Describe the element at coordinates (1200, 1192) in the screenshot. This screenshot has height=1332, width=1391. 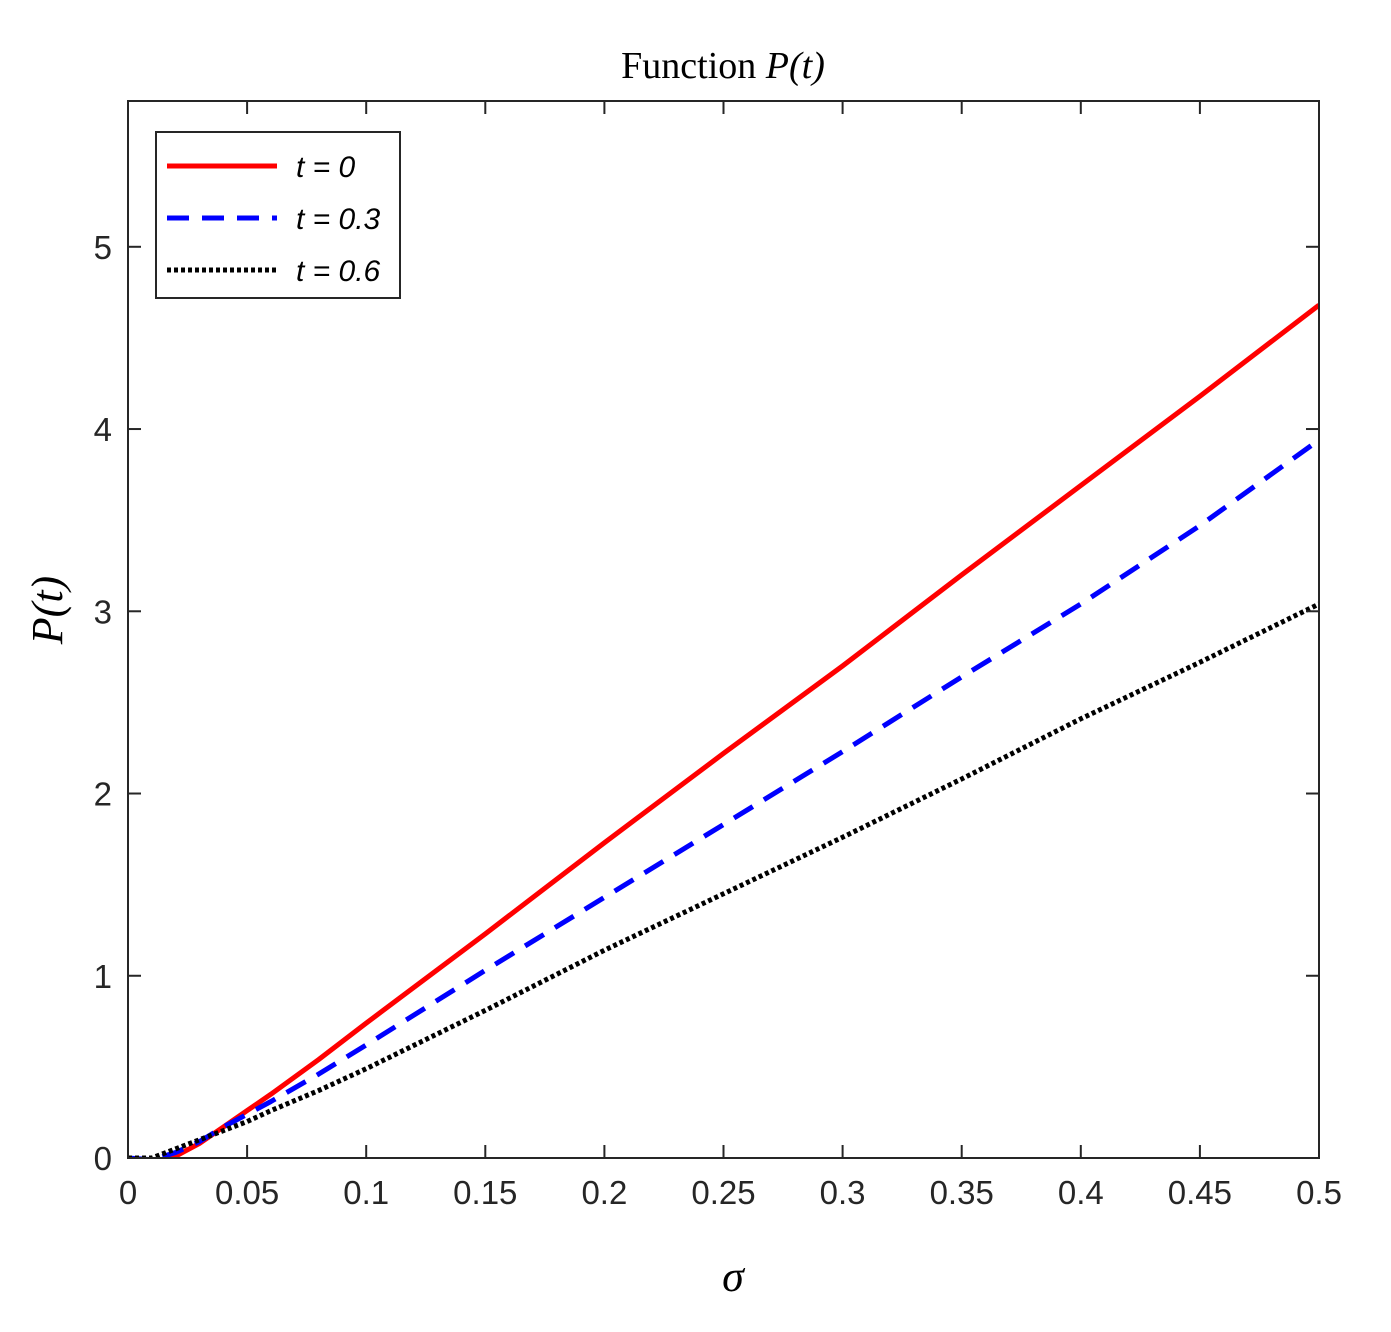
I see `x-tick-label: 0.45` at that location.